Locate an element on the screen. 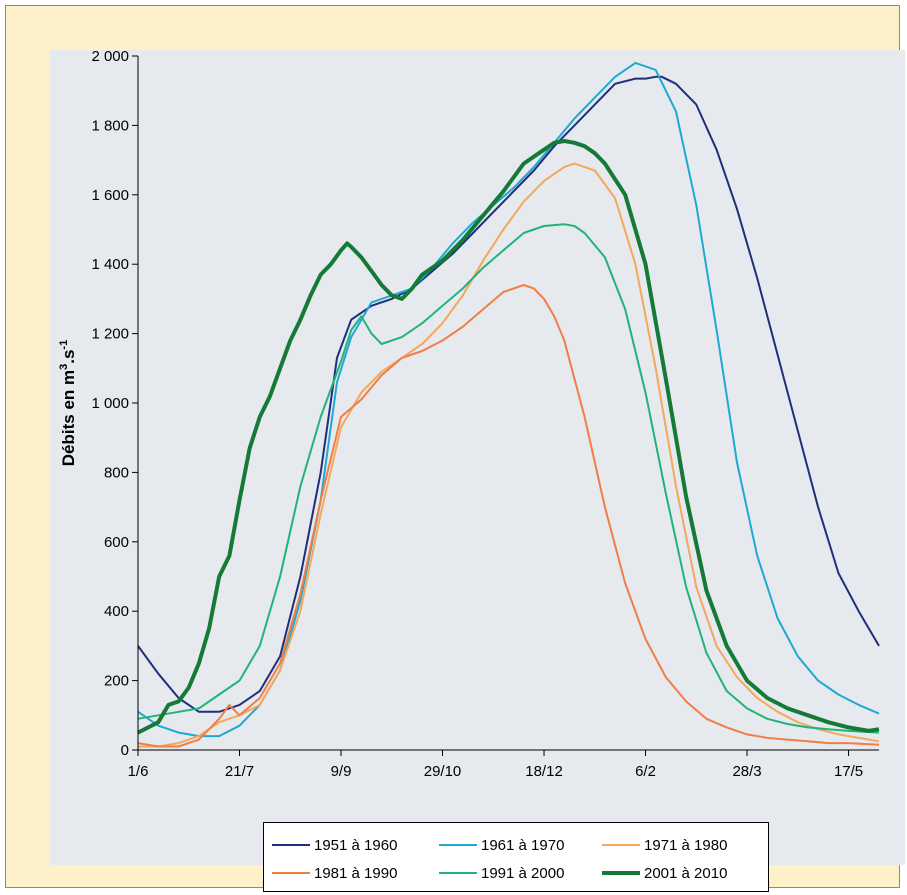 The image size is (907, 895). y-tick-label: 400 is located at coordinates (116, 611).